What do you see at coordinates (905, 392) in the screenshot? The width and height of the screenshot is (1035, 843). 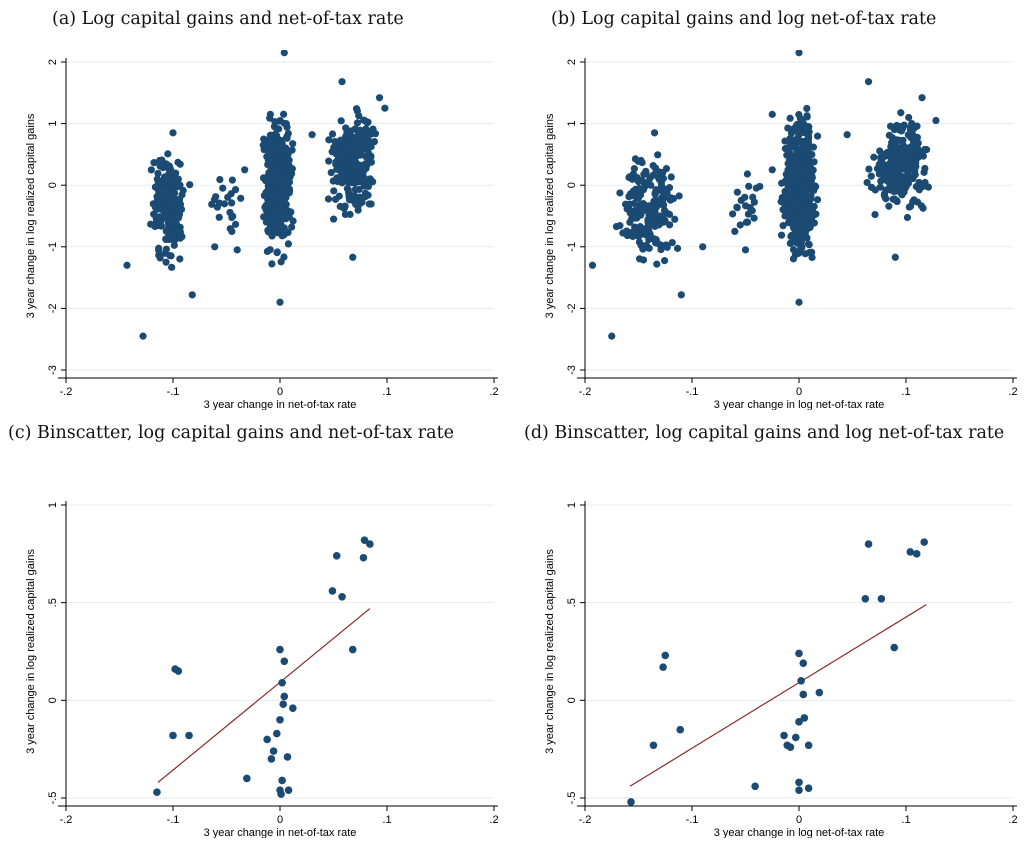 I see `x-tick-label: .1` at bounding box center [905, 392].